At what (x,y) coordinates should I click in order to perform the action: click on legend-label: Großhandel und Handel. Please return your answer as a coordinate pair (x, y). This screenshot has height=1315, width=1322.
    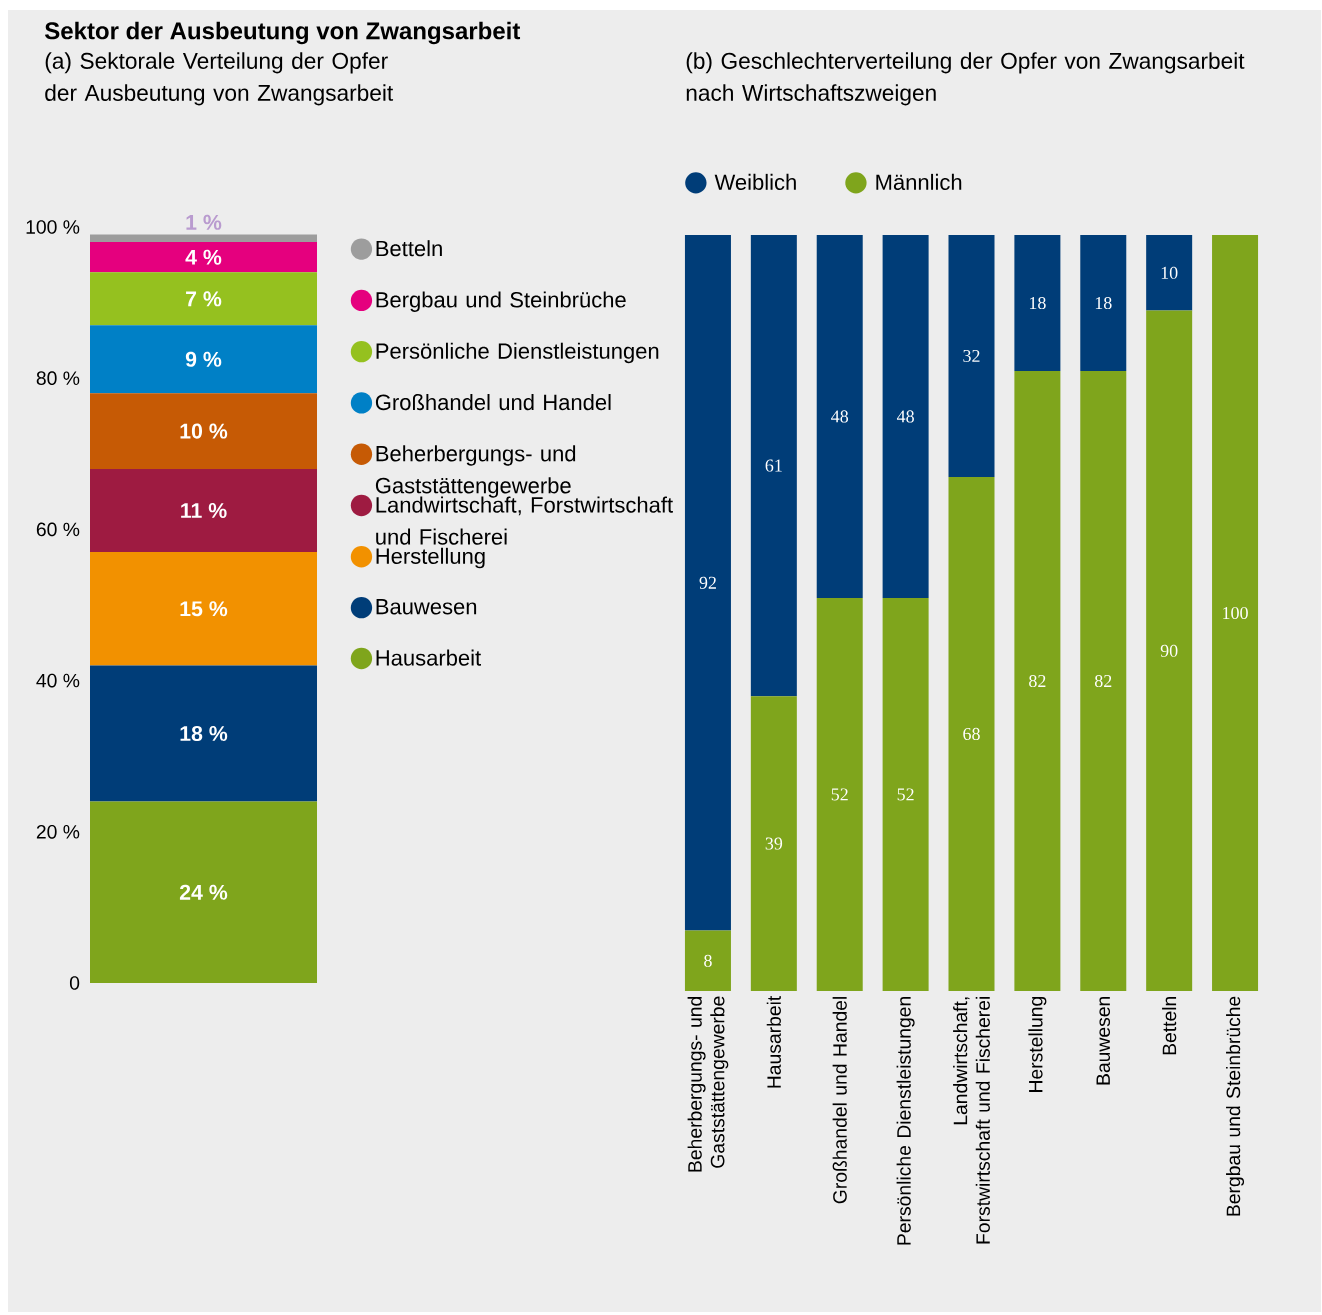
    Looking at the image, I should click on (493, 402).